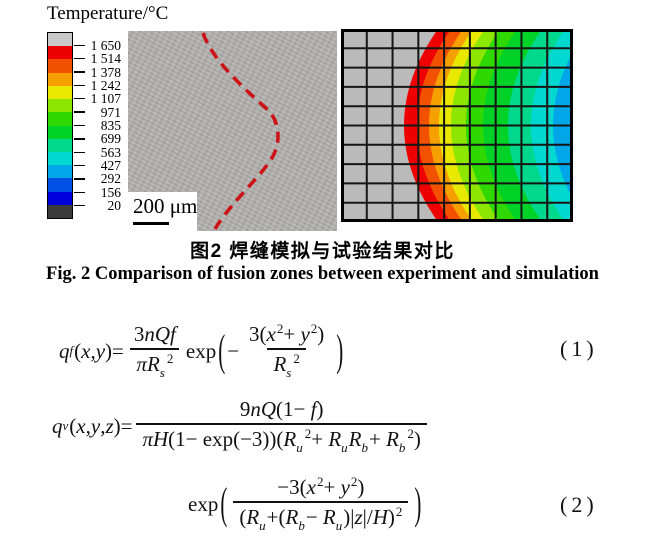 The image size is (645, 548). What do you see at coordinates (105, 85) in the screenshot?
I see `colorbar-tick-label-3: 1 242` at bounding box center [105, 85].